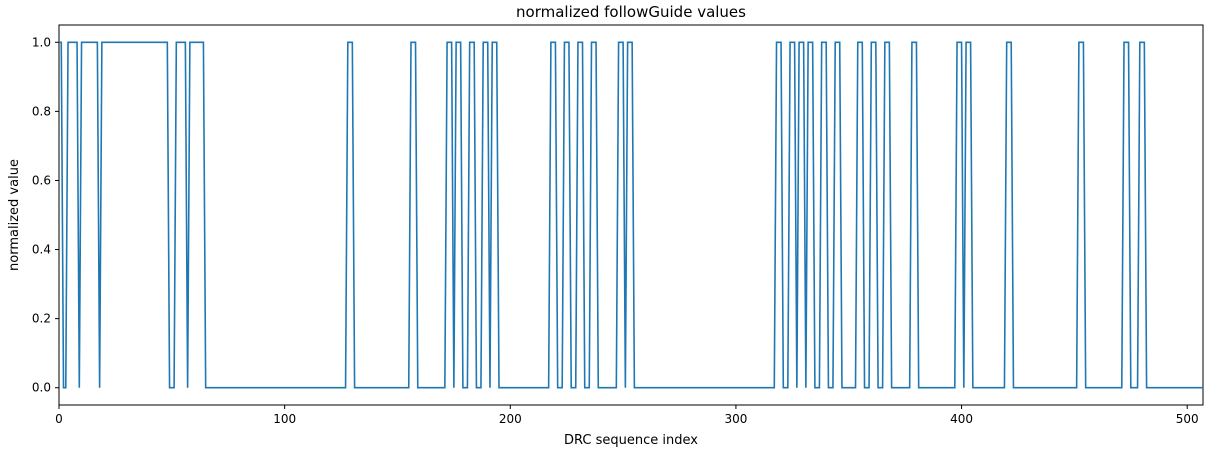  What do you see at coordinates (1187, 419) in the screenshot?
I see `x-tick-label: 500` at bounding box center [1187, 419].